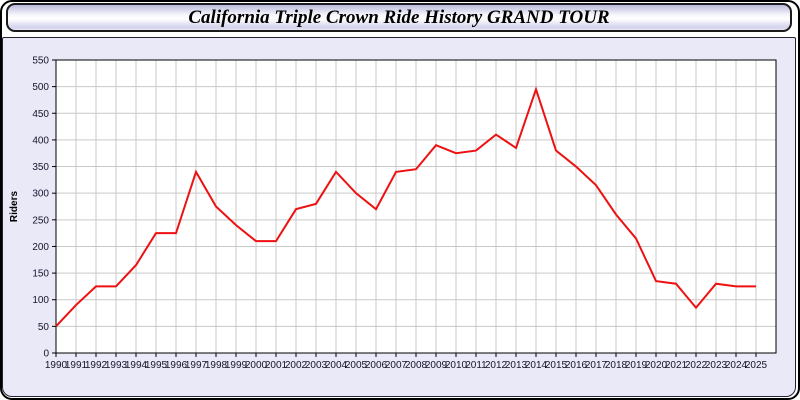 This screenshot has width=800, height=400. What do you see at coordinates (56, 365) in the screenshot?
I see `x-tick-label: 1990` at bounding box center [56, 365].